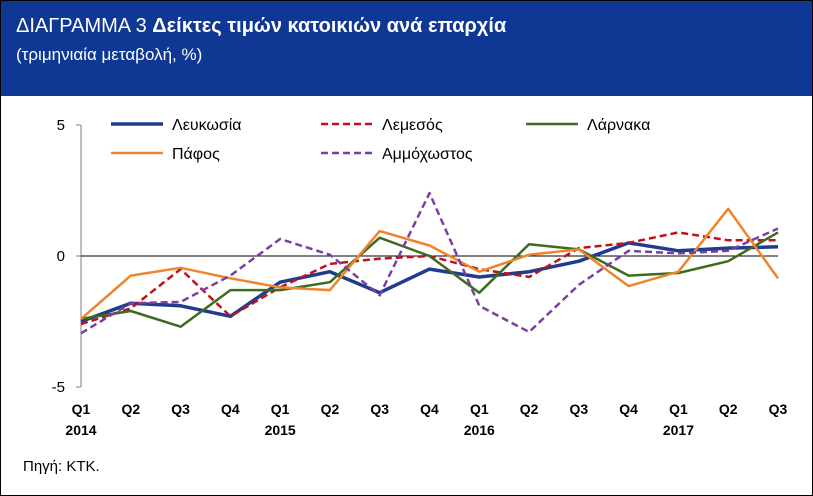 Image resolution: width=813 pixels, height=496 pixels. What do you see at coordinates (427, 154) in the screenshot?
I see `legend-label: Αμμόχωστος` at bounding box center [427, 154].